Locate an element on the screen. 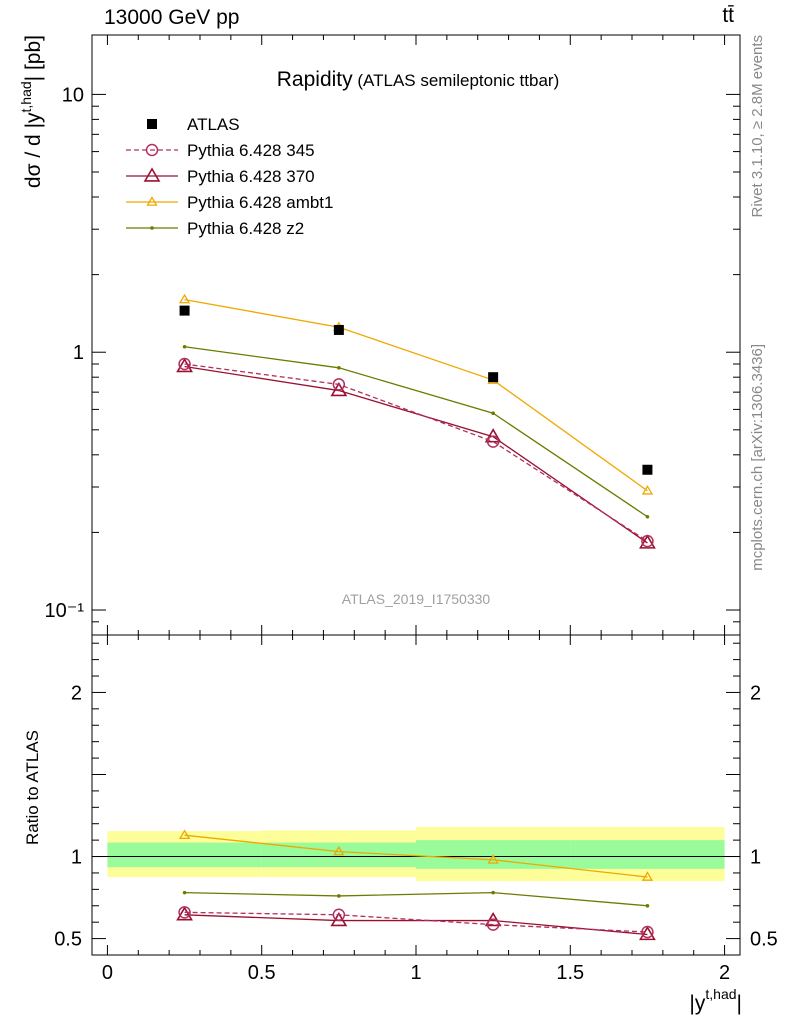 The image size is (786, 1024). mcplots-source-label: mcplots.cern.ch [arXiv:1306.3436] is located at coordinates (757, 457).